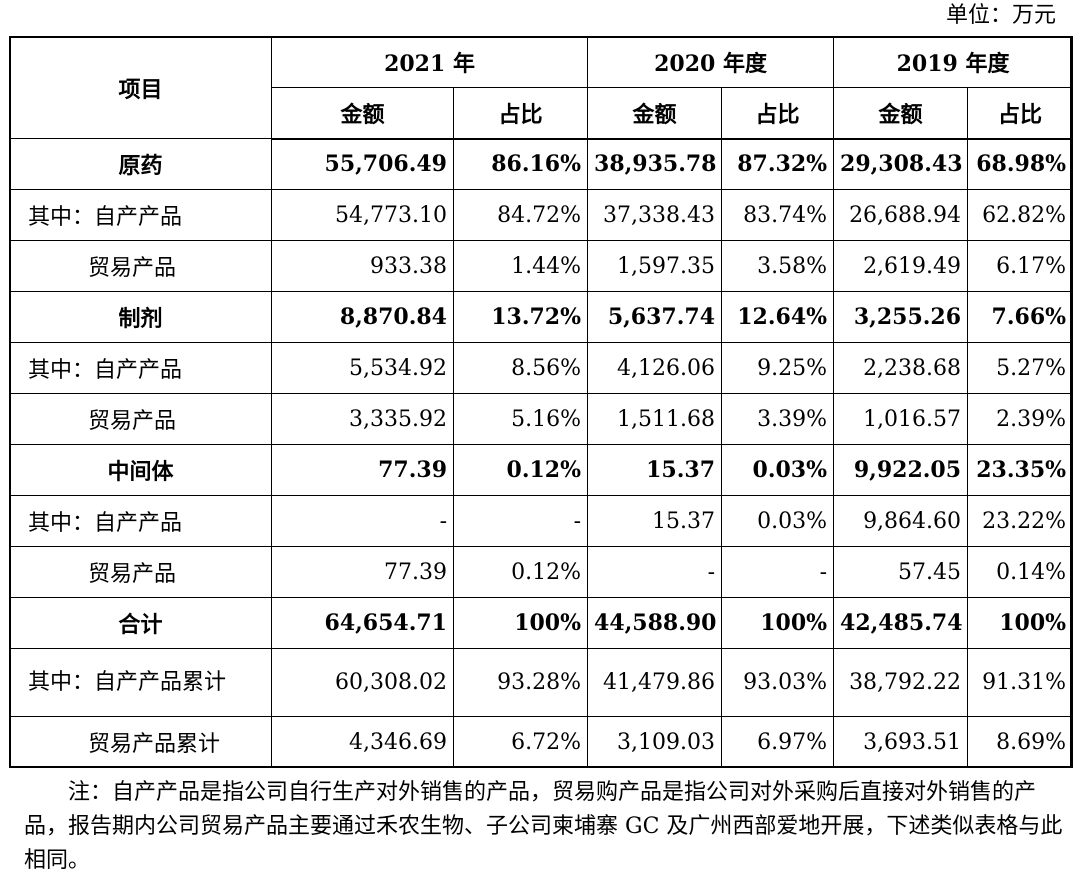 This screenshot has height=878, width=1080. What do you see at coordinates (1020, 470) in the screenshot?
I see `ratio-cell: 23.35%` at bounding box center [1020, 470].